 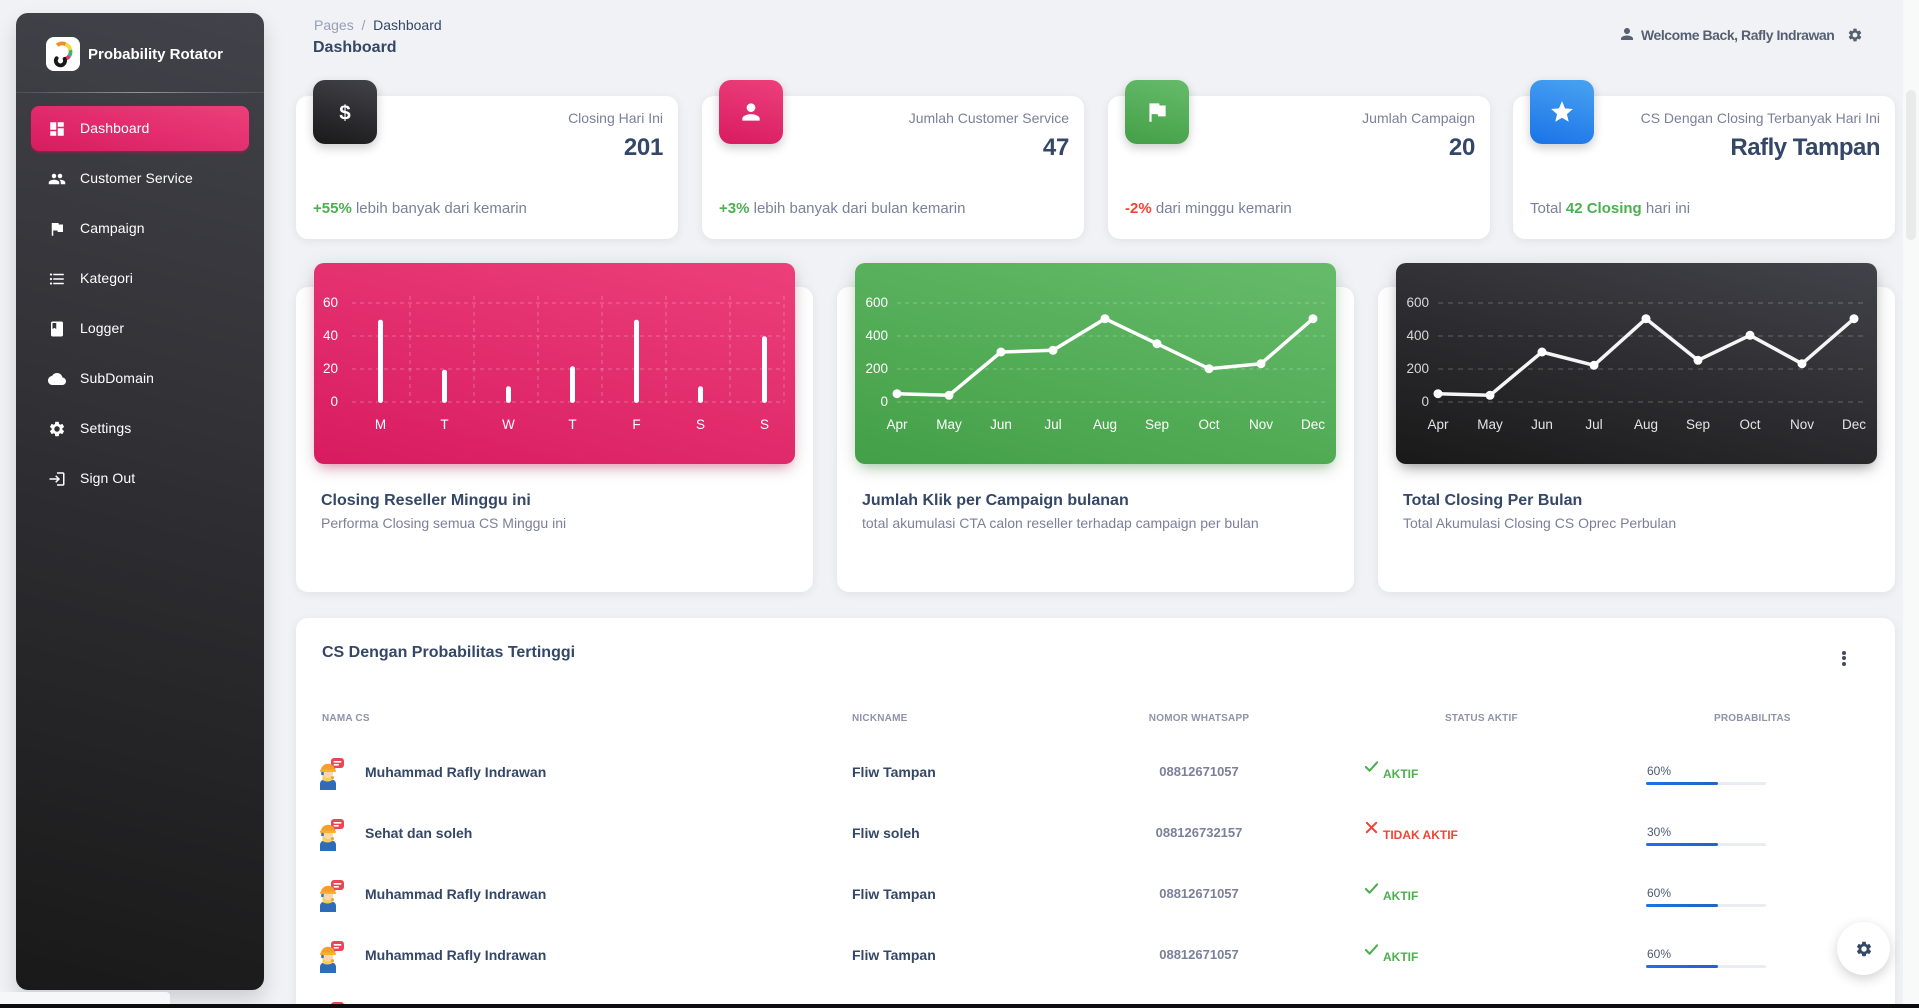 What do you see at coordinates (330, 335) in the screenshot?
I see `svg-text: 40` at bounding box center [330, 335].